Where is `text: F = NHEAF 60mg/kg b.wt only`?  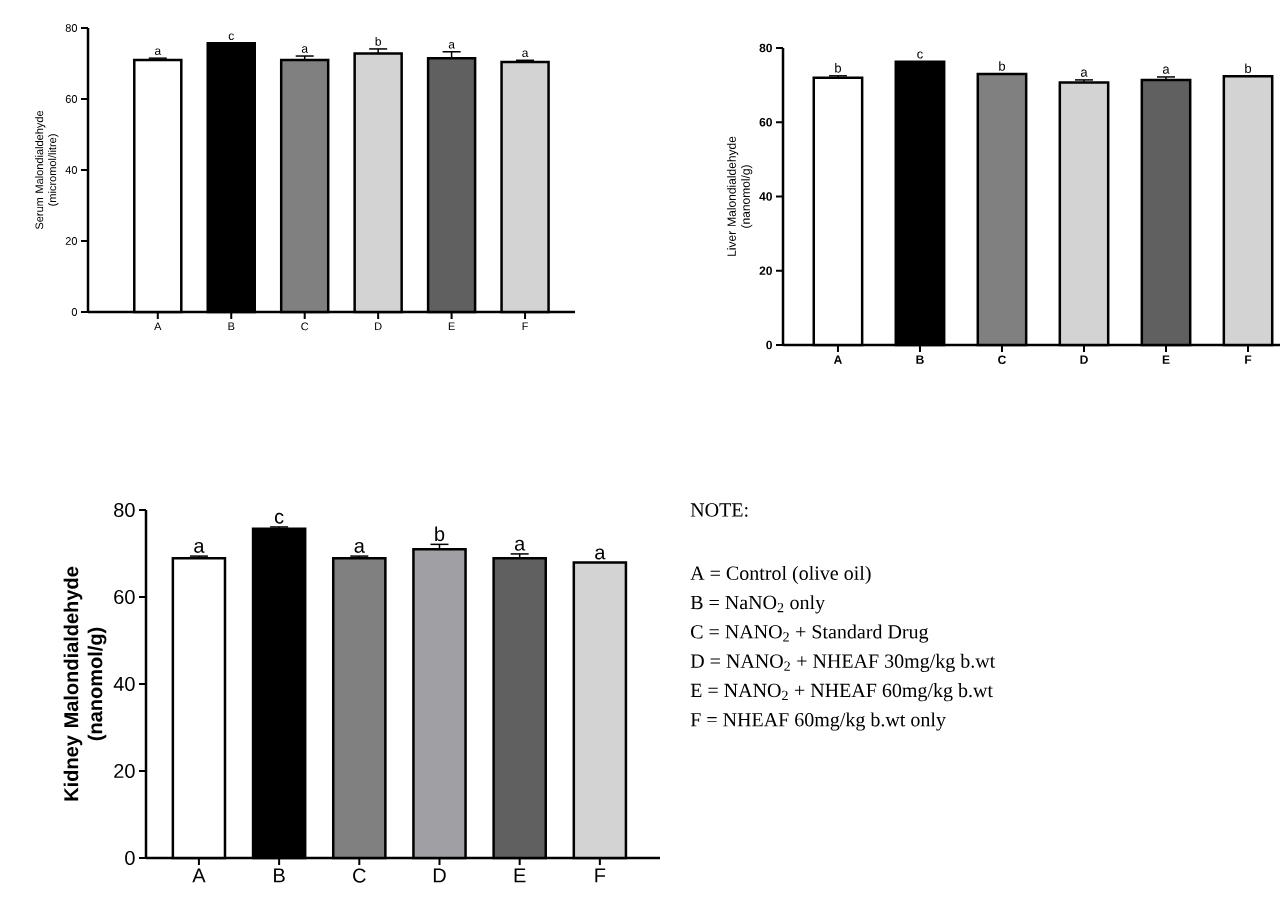 text: F = NHEAF 60mg/kg b.wt only is located at coordinates (818, 721).